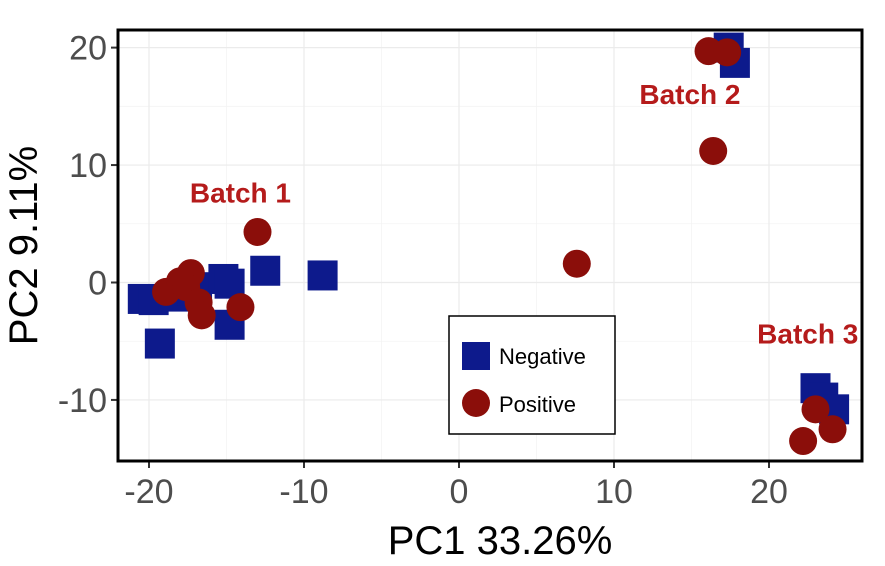  What do you see at coordinates (807, 334) in the screenshot?
I see `batch-label-3: Batch 3` at bounding box center [807, 334].